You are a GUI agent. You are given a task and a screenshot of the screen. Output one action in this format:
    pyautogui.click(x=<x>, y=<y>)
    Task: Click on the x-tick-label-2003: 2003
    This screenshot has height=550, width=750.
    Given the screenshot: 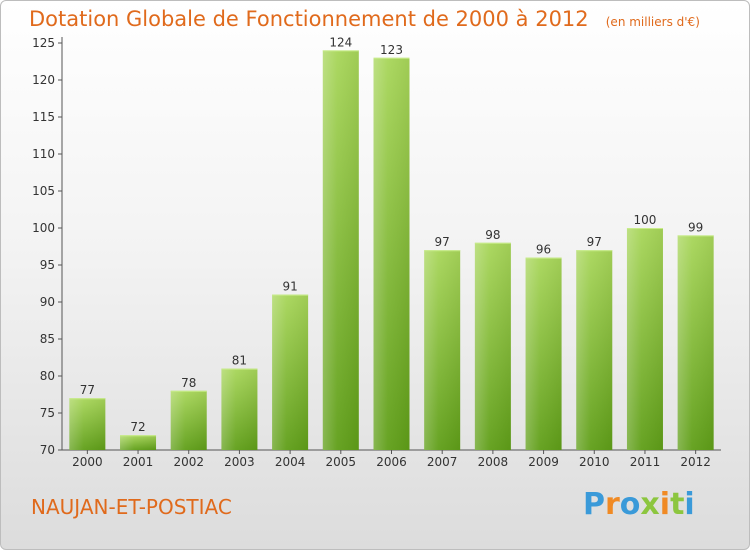 What is the action you would take?
    pyautogui.click(x=239, y=462)
    